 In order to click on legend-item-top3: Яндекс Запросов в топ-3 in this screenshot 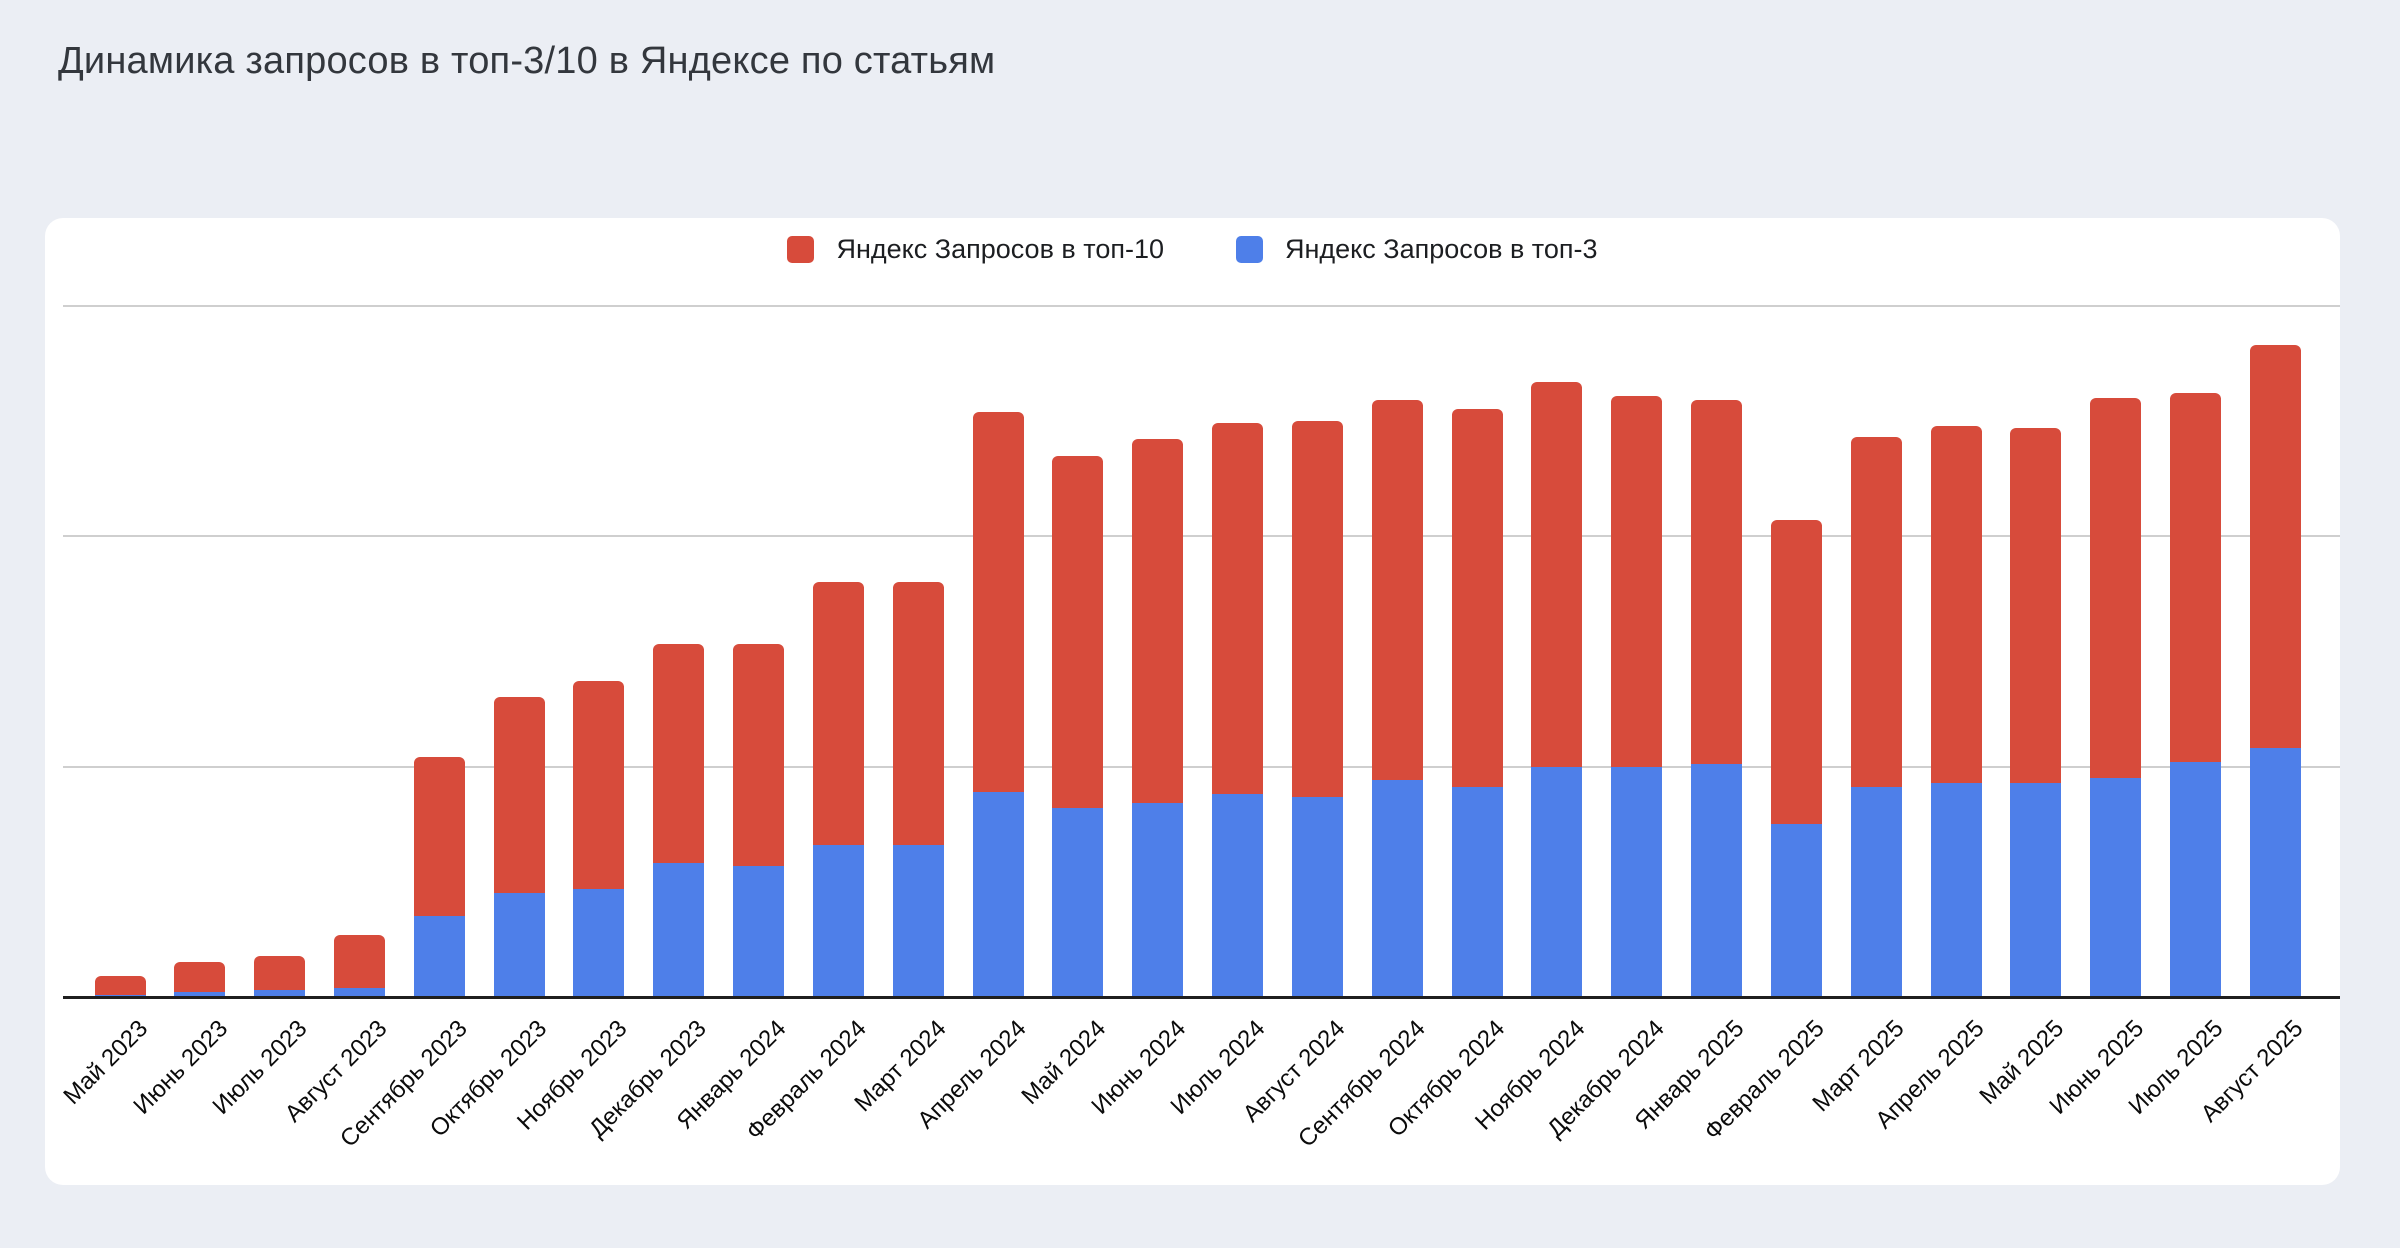, I will do `click(1417, 249)`.